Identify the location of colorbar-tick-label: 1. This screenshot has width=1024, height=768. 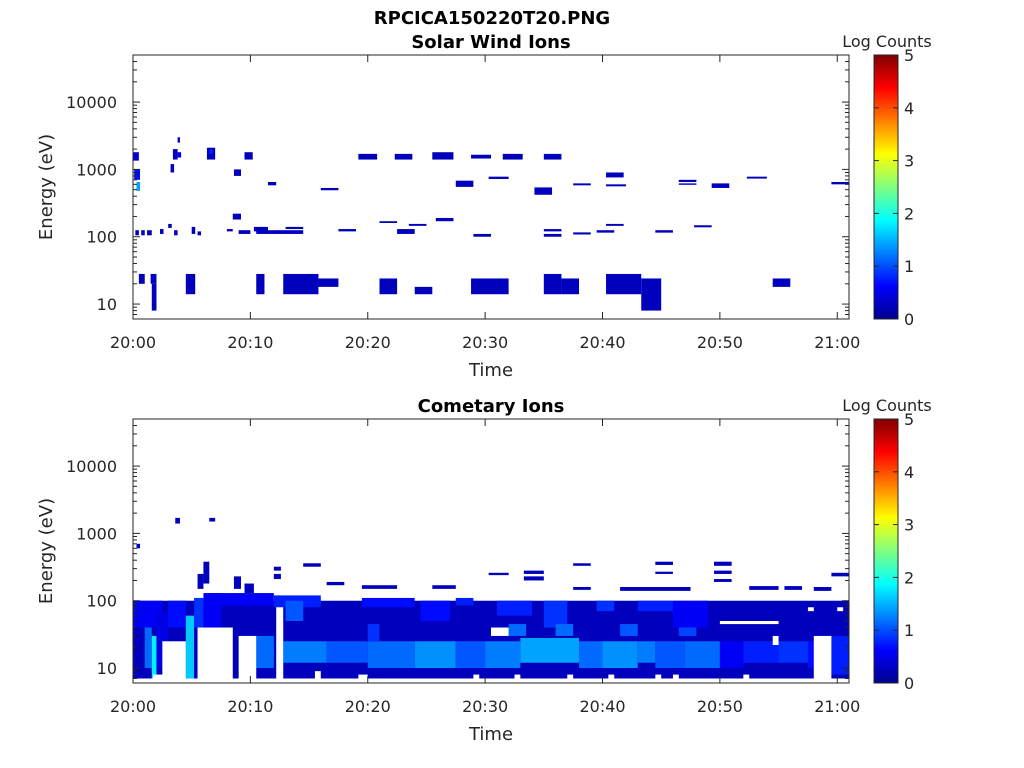
(909, 266).